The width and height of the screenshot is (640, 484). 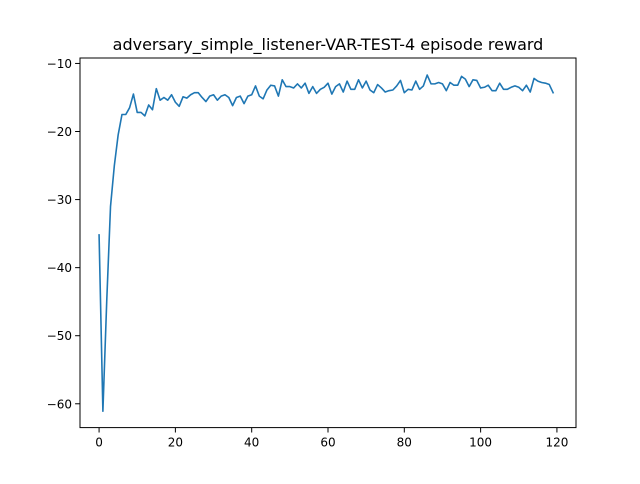 I want to click on y-tick-label: −20, so click(x=59, y=132).